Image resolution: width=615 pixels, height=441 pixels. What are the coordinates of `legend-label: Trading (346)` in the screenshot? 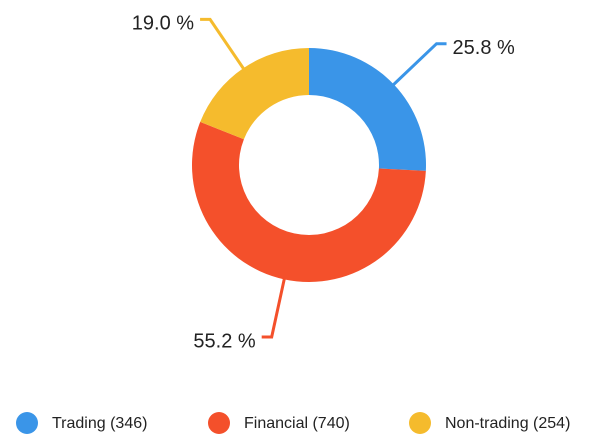 It's located at (99, 423).